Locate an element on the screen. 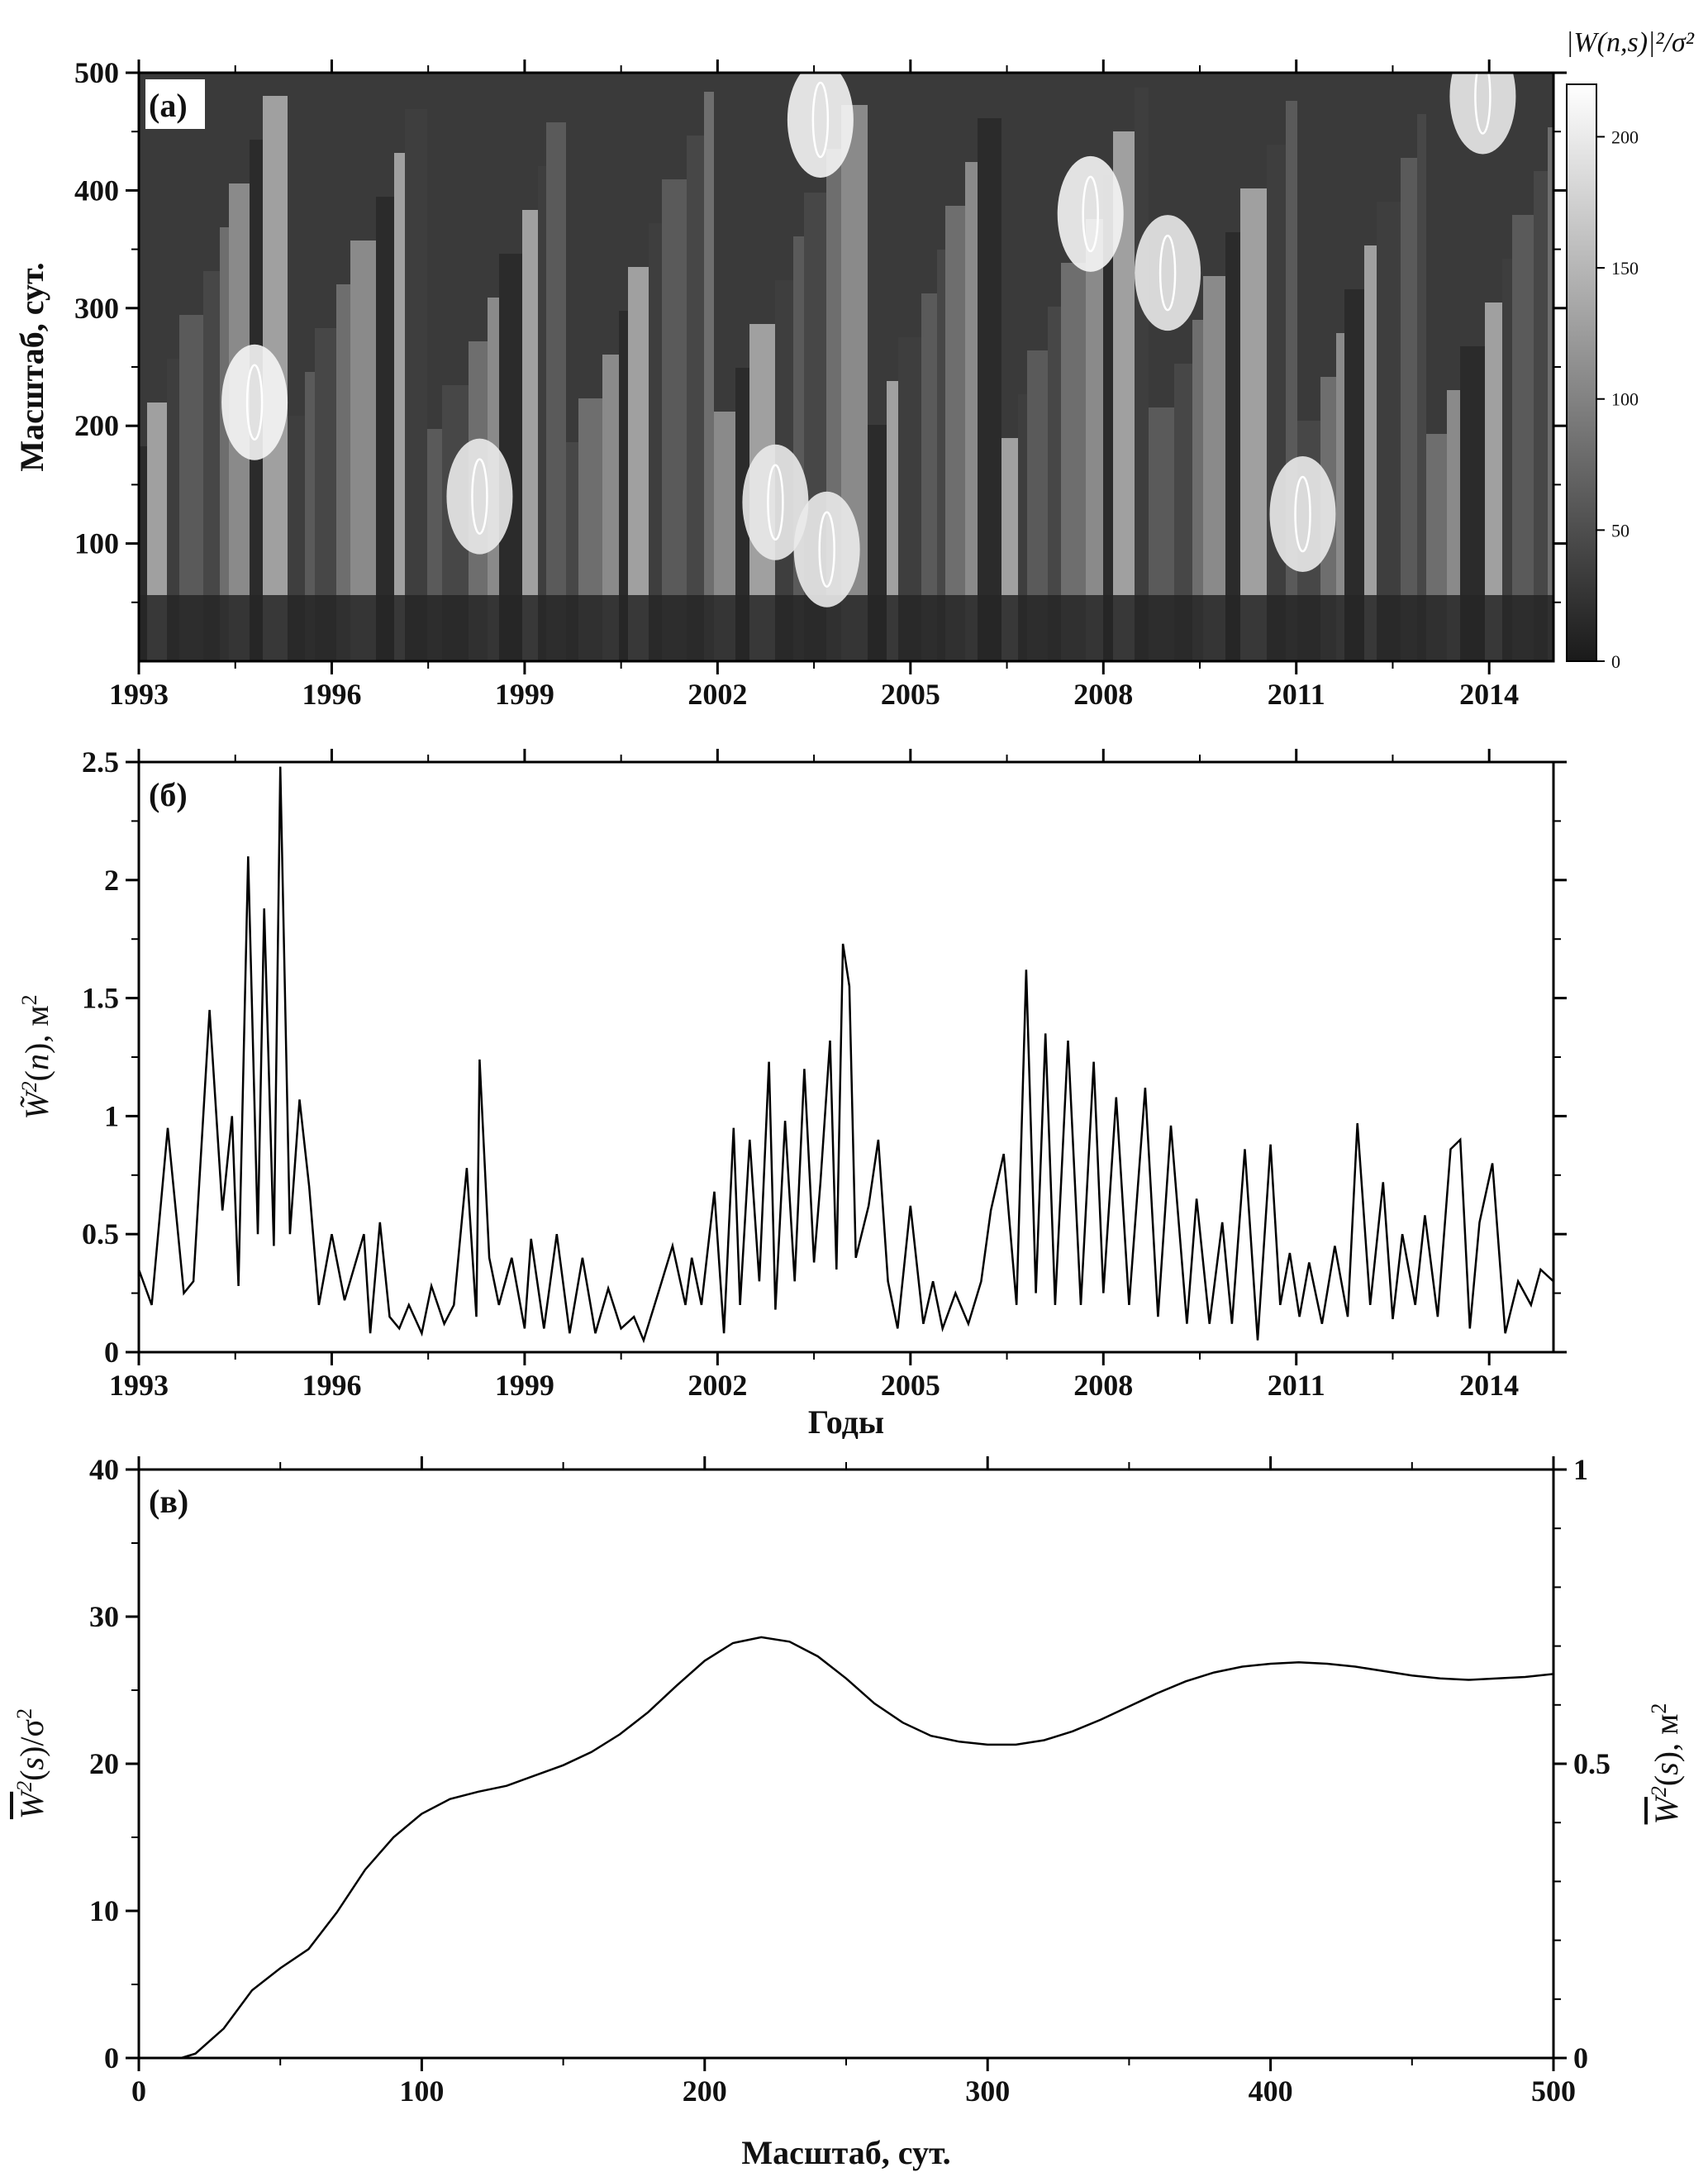  a-xtick-label: 1996 is located at coordinates (331, 694).